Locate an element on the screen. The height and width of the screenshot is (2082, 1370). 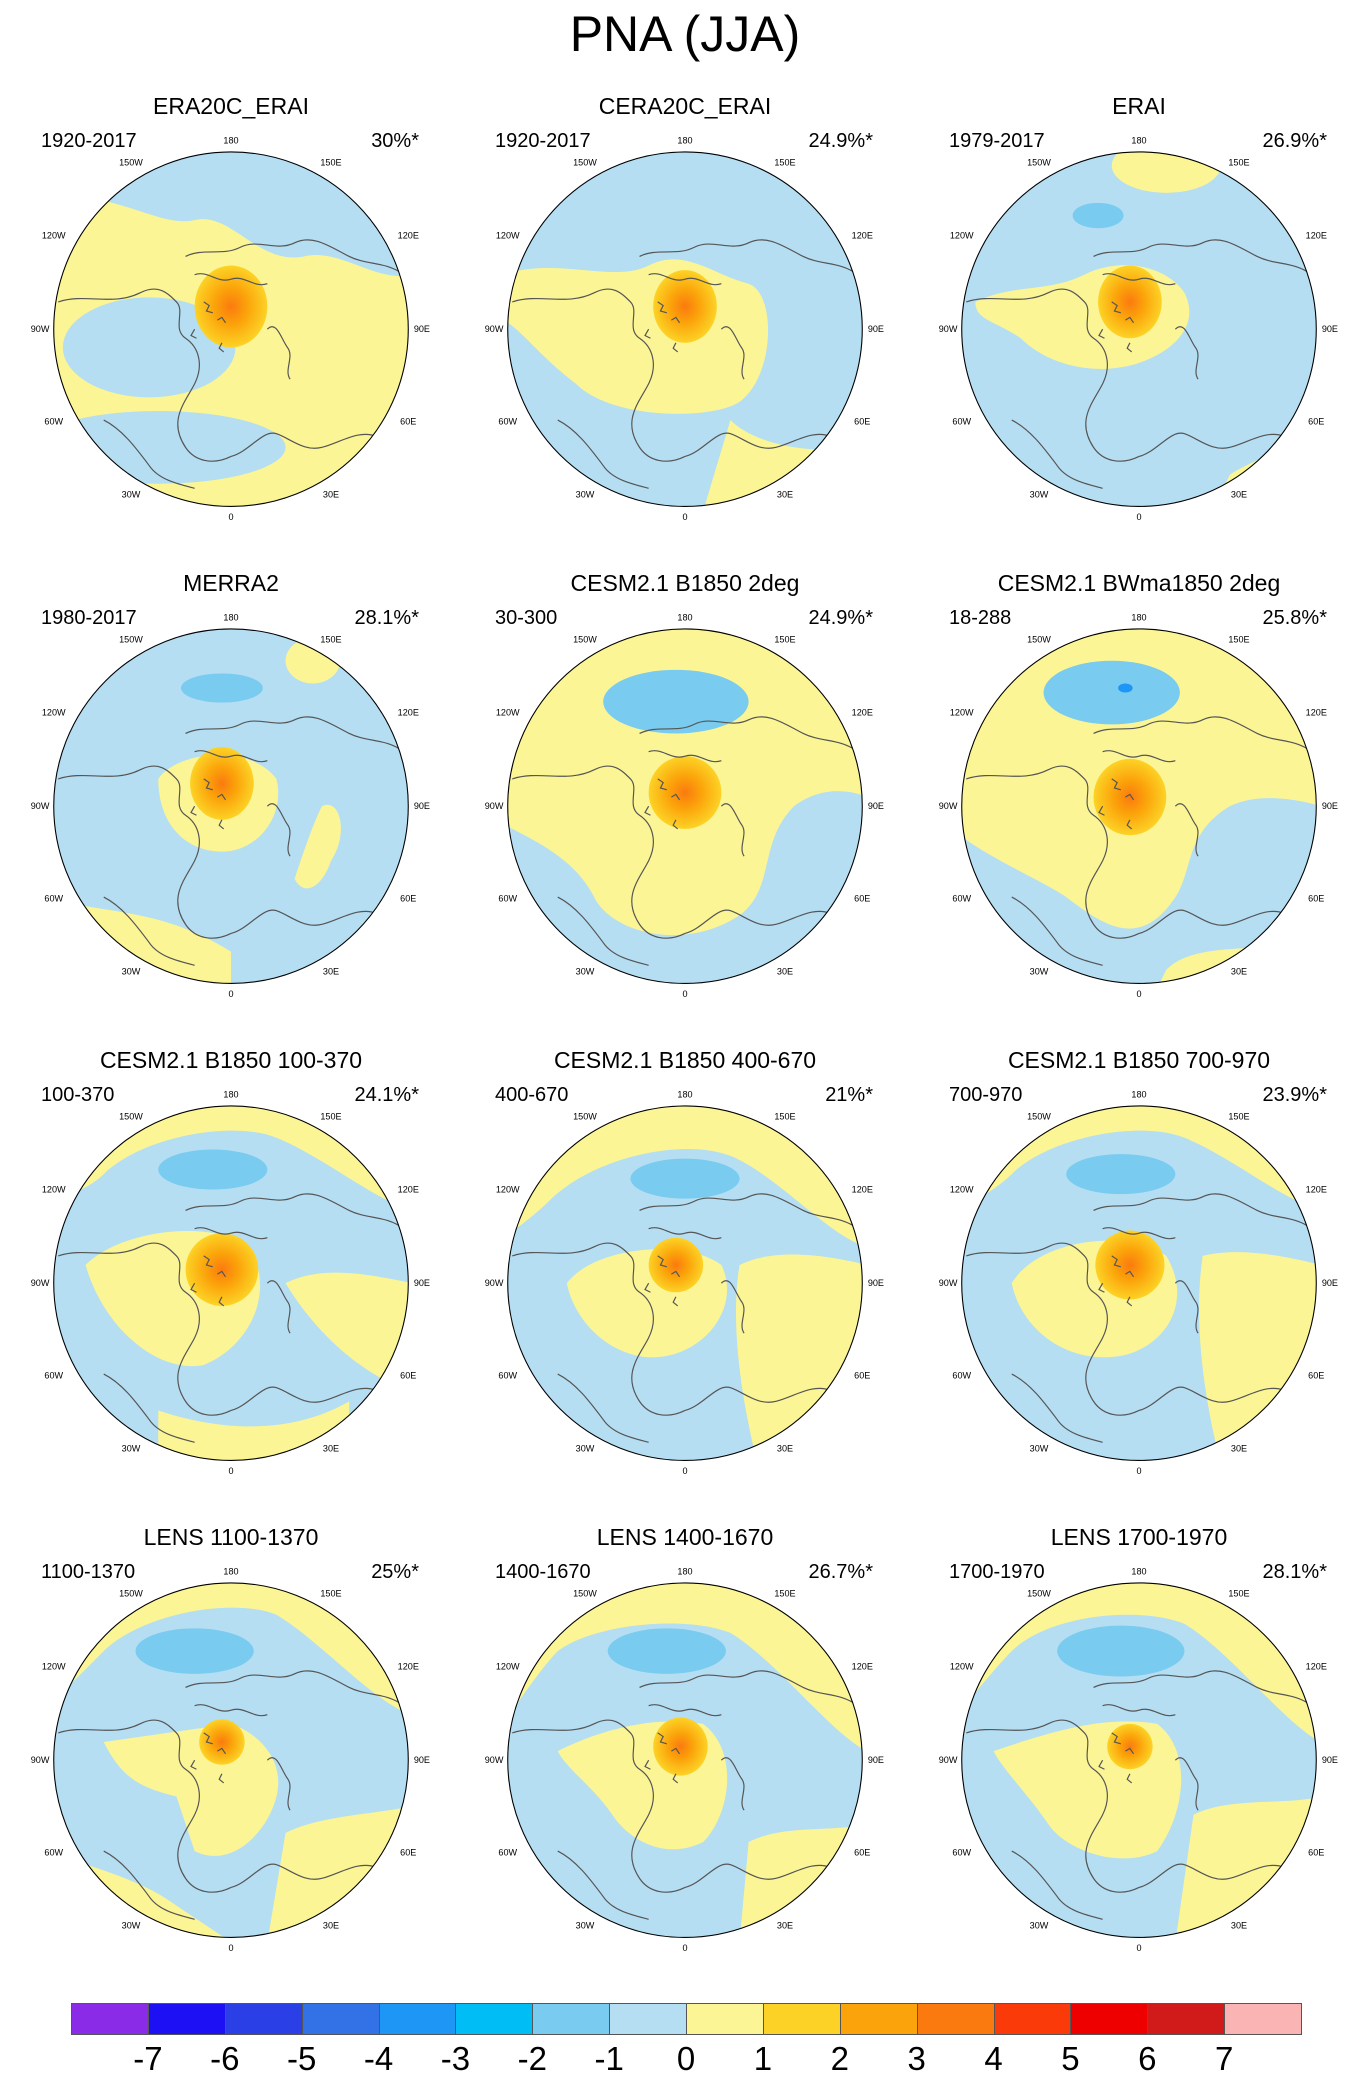
panel-period: 1920-2017 is located at coordinates (543, 141).